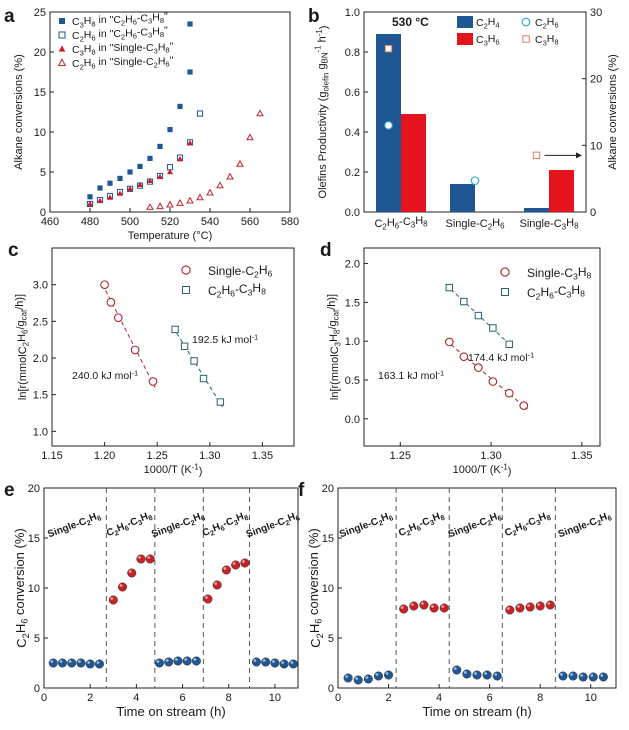  What do you see at coordinates (591, 698) in the screenshot?
I see `x-tick-label: 10` at bounding box center [591, 698].